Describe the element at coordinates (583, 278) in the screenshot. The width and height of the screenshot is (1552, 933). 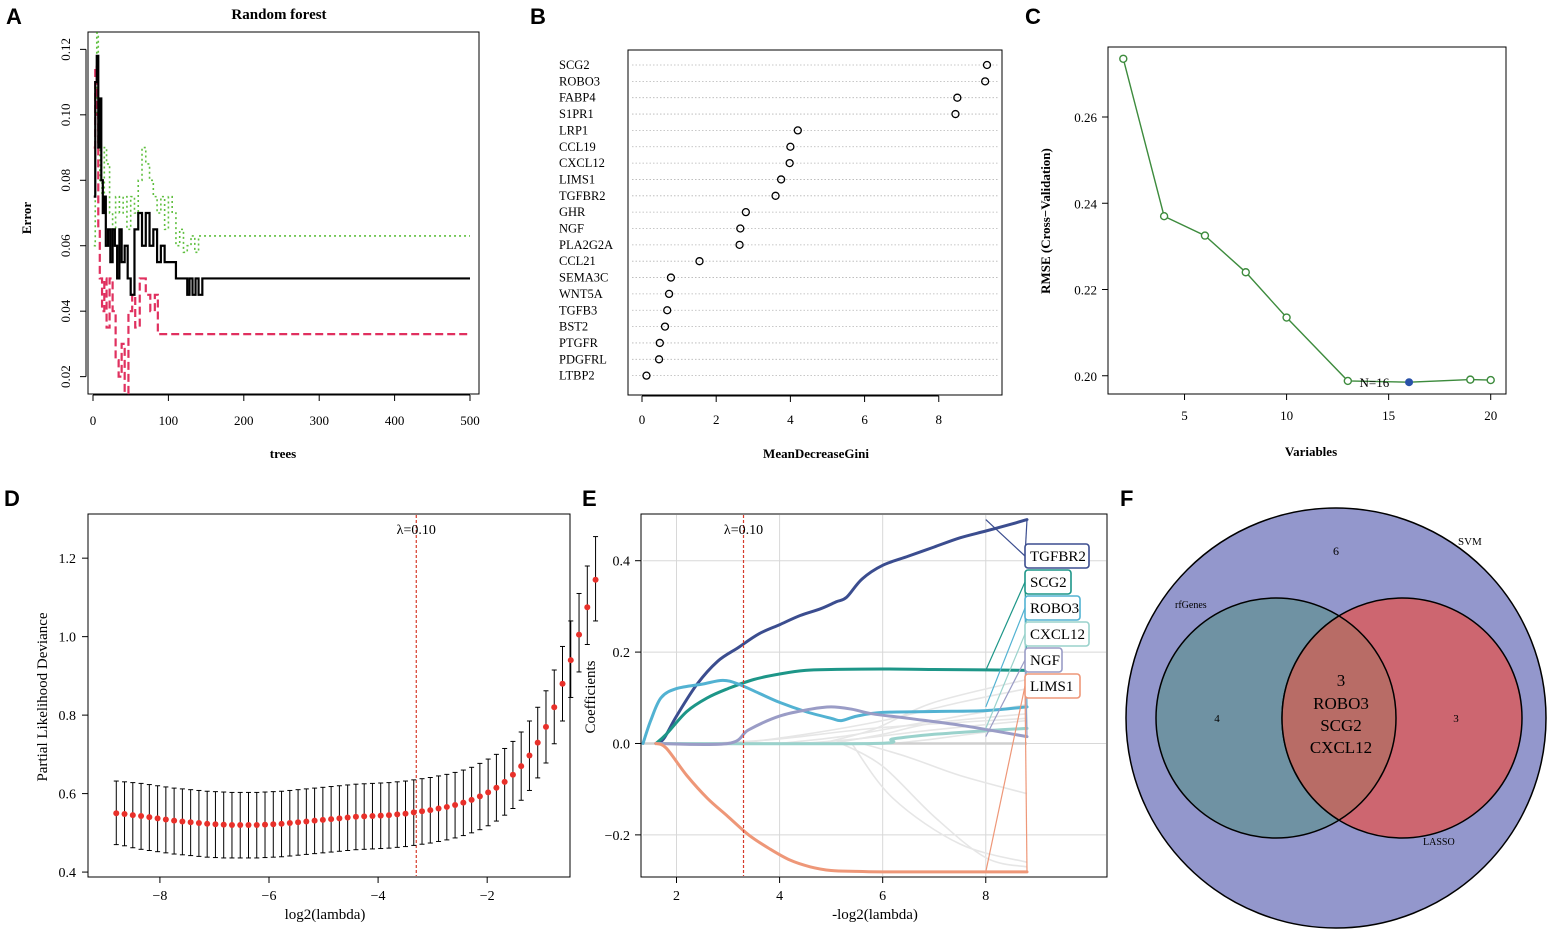
I see `panel-b-category-label: SEMA3C` at that location.